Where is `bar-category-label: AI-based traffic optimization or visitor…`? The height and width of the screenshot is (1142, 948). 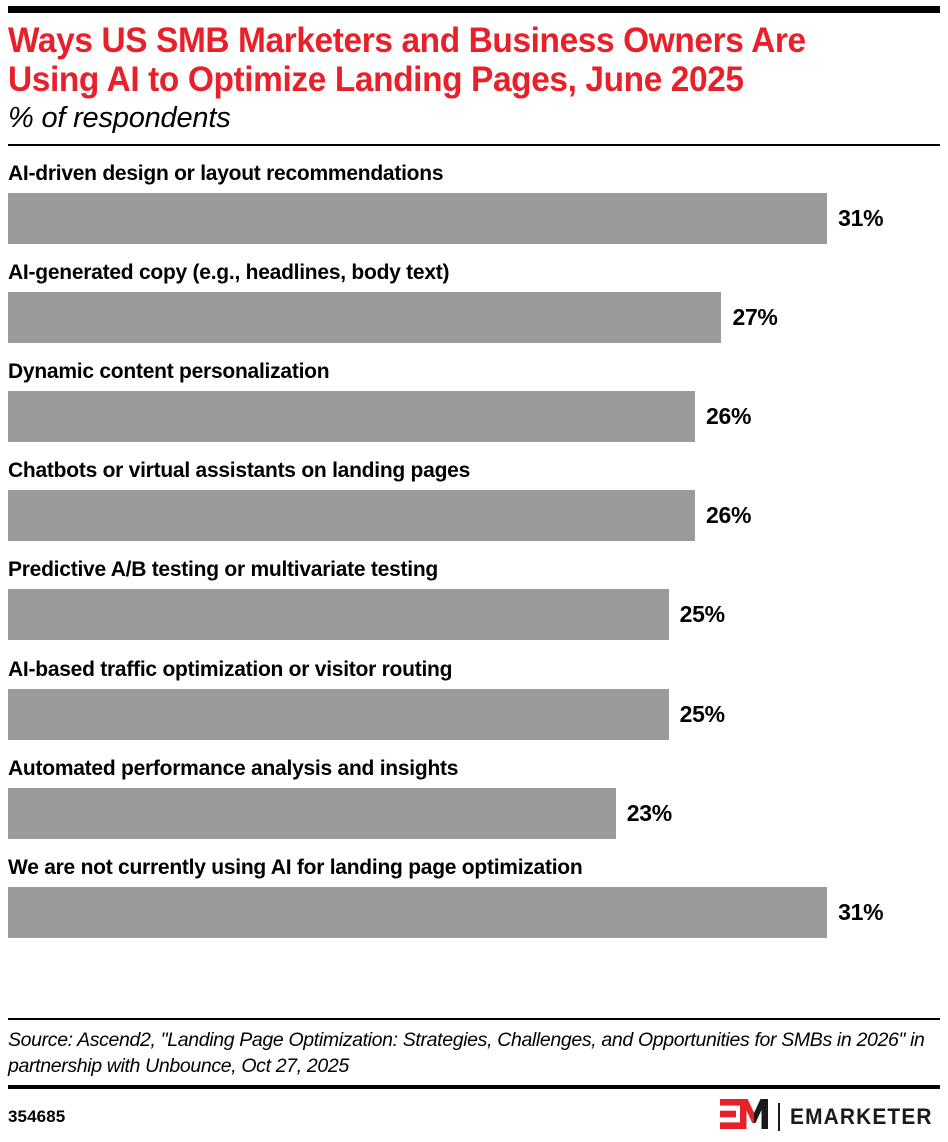
bar-category-label: AI-based traffic optimization or visitor… is located at coordinates (230, 669).